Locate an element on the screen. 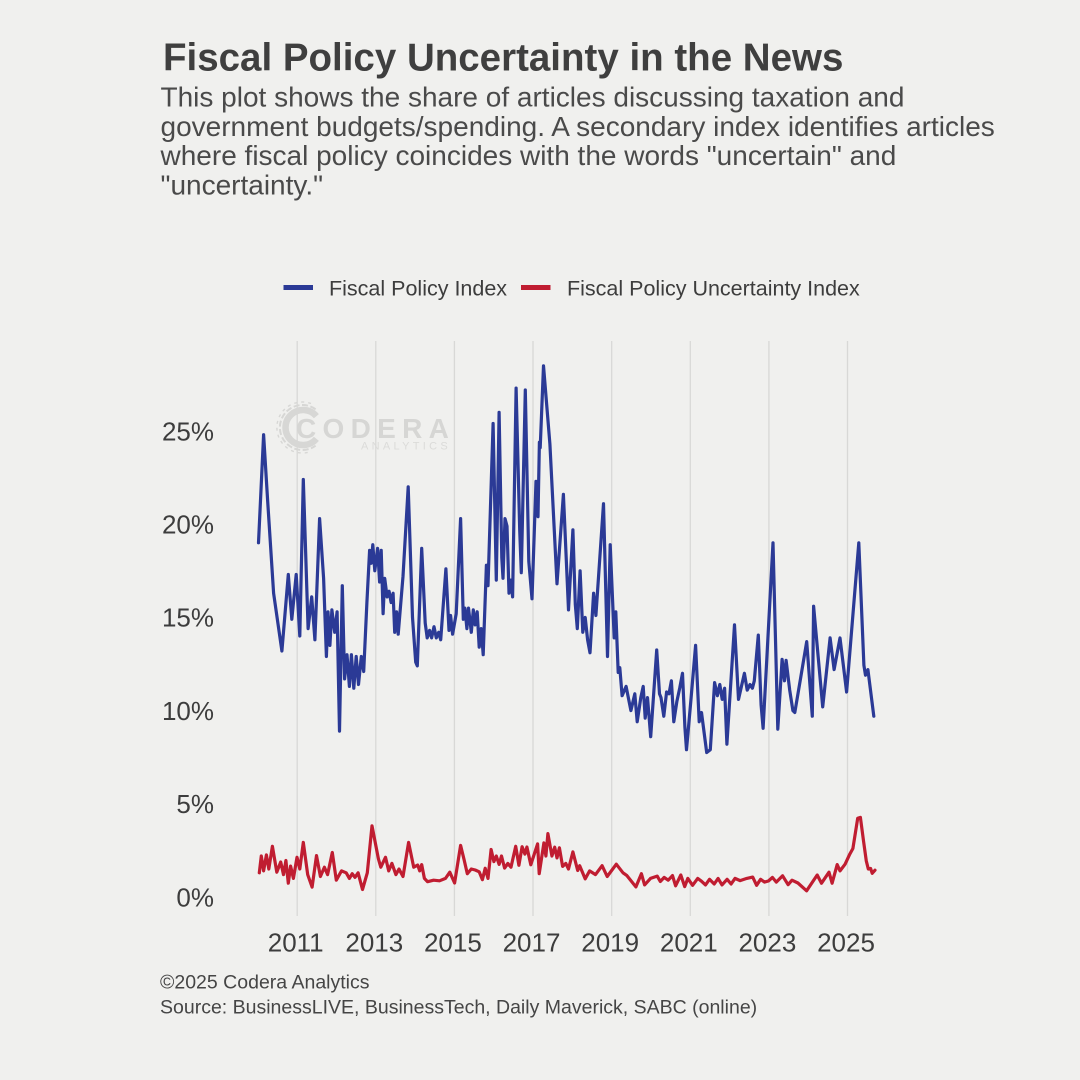 The width and height of the screenshot is (1080, 1080). svg-text: ANALYTICS is located at coordinates (406, 447).